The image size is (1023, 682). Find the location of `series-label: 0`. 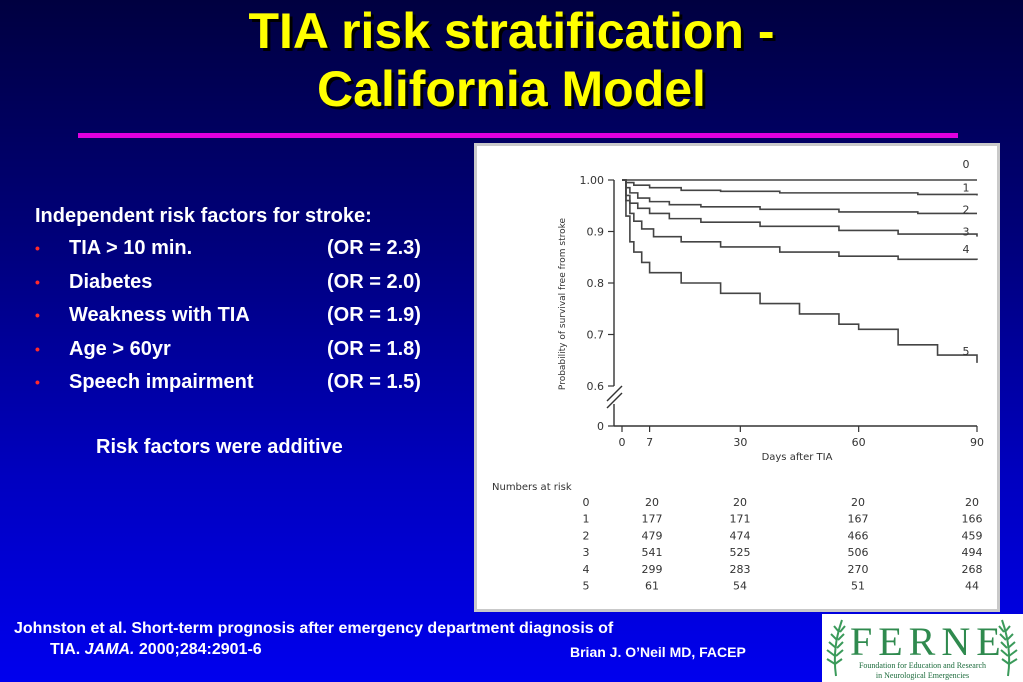

series-label: 0 is located at coordinates (966, 164).